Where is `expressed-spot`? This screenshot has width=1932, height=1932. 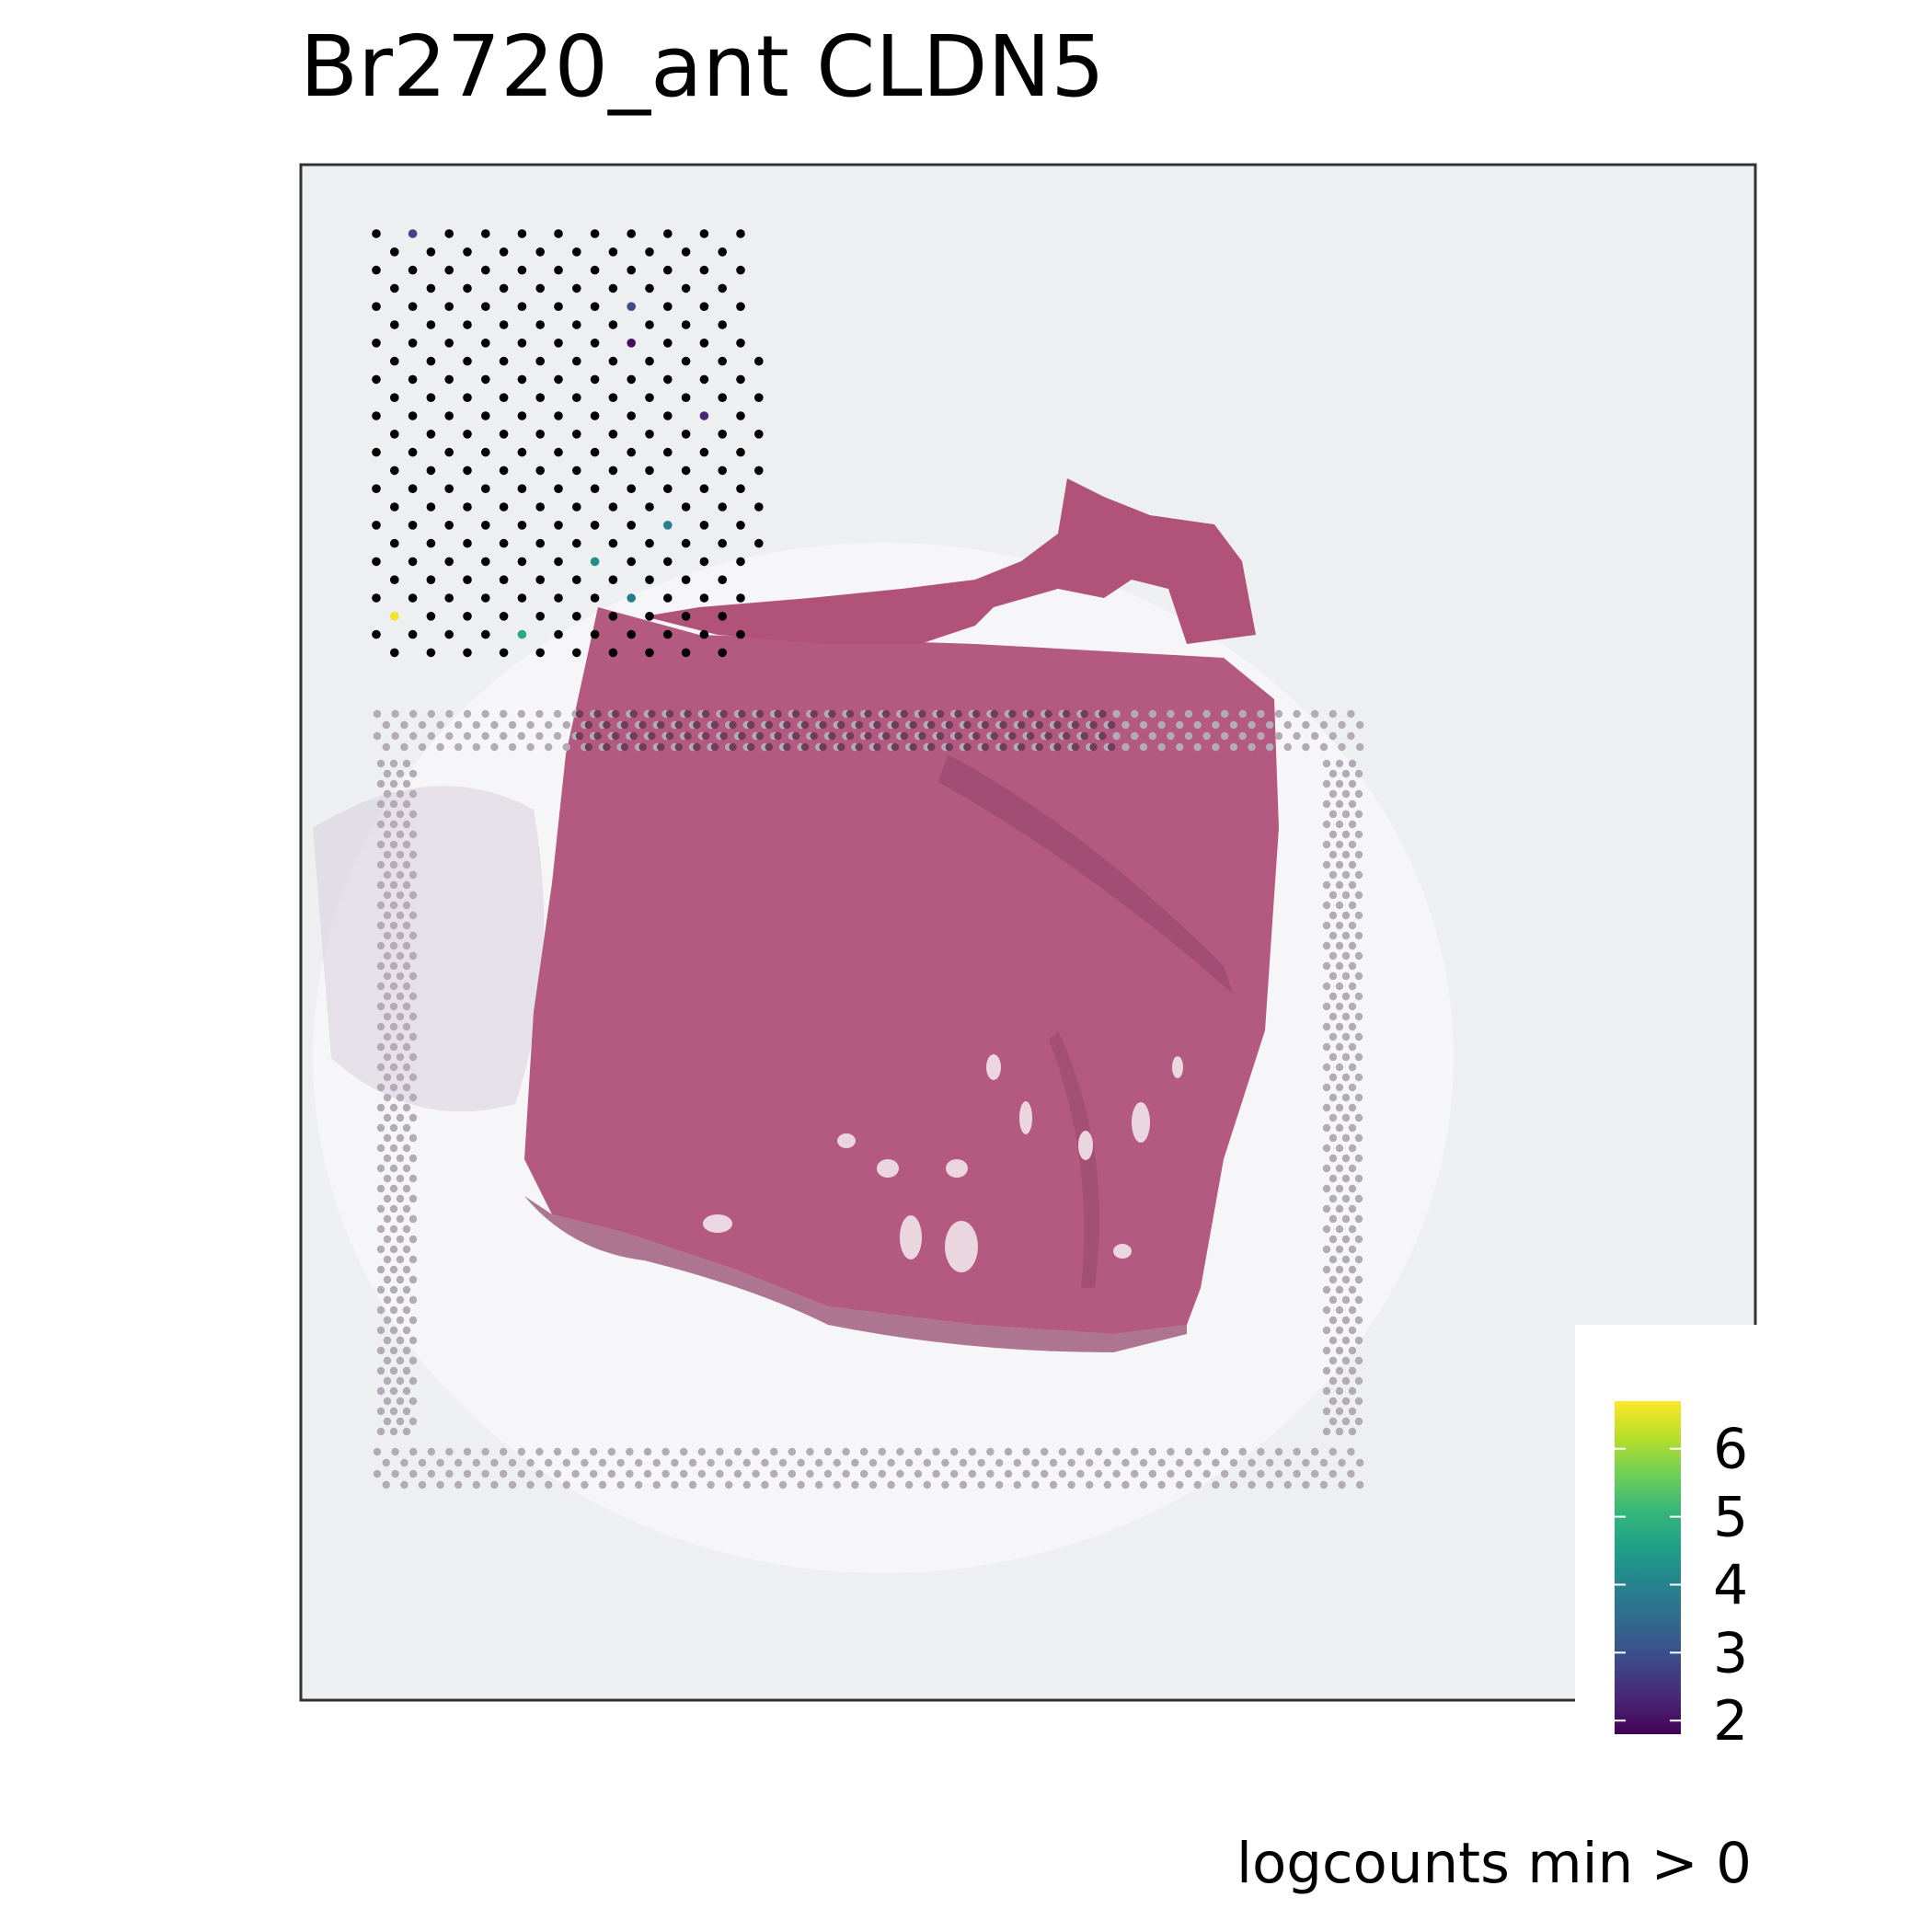 expressed-spot is located at coordinates (595, 562).